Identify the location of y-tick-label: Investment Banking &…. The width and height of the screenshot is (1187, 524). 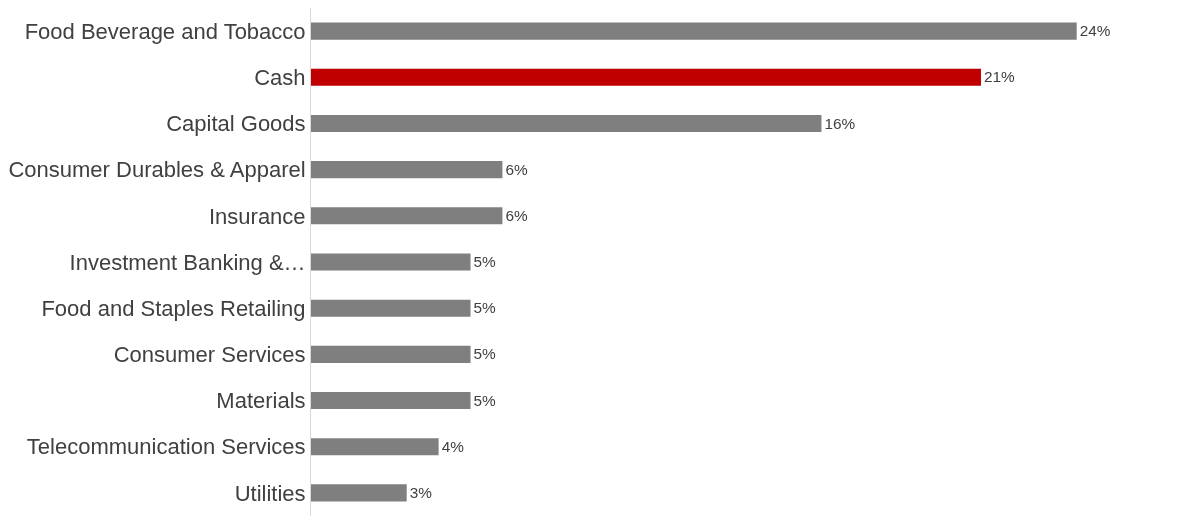
(187, 262).